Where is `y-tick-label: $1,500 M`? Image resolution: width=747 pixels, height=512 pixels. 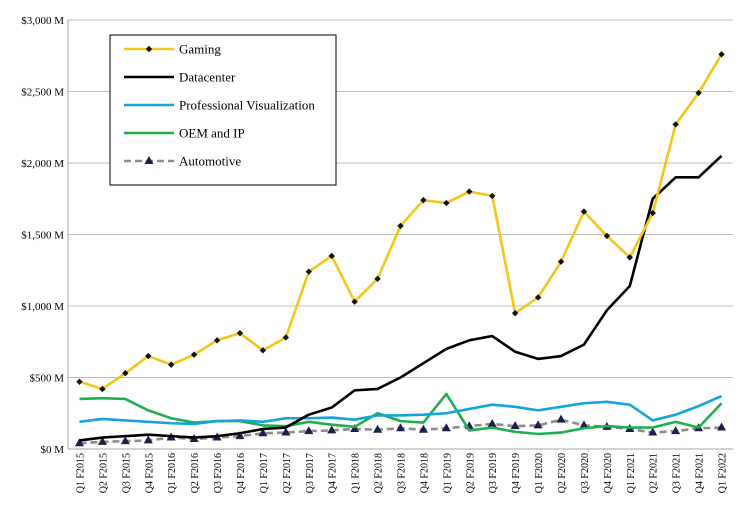 y-tick-label: $1,500 M is located at coordinates (42, 236).